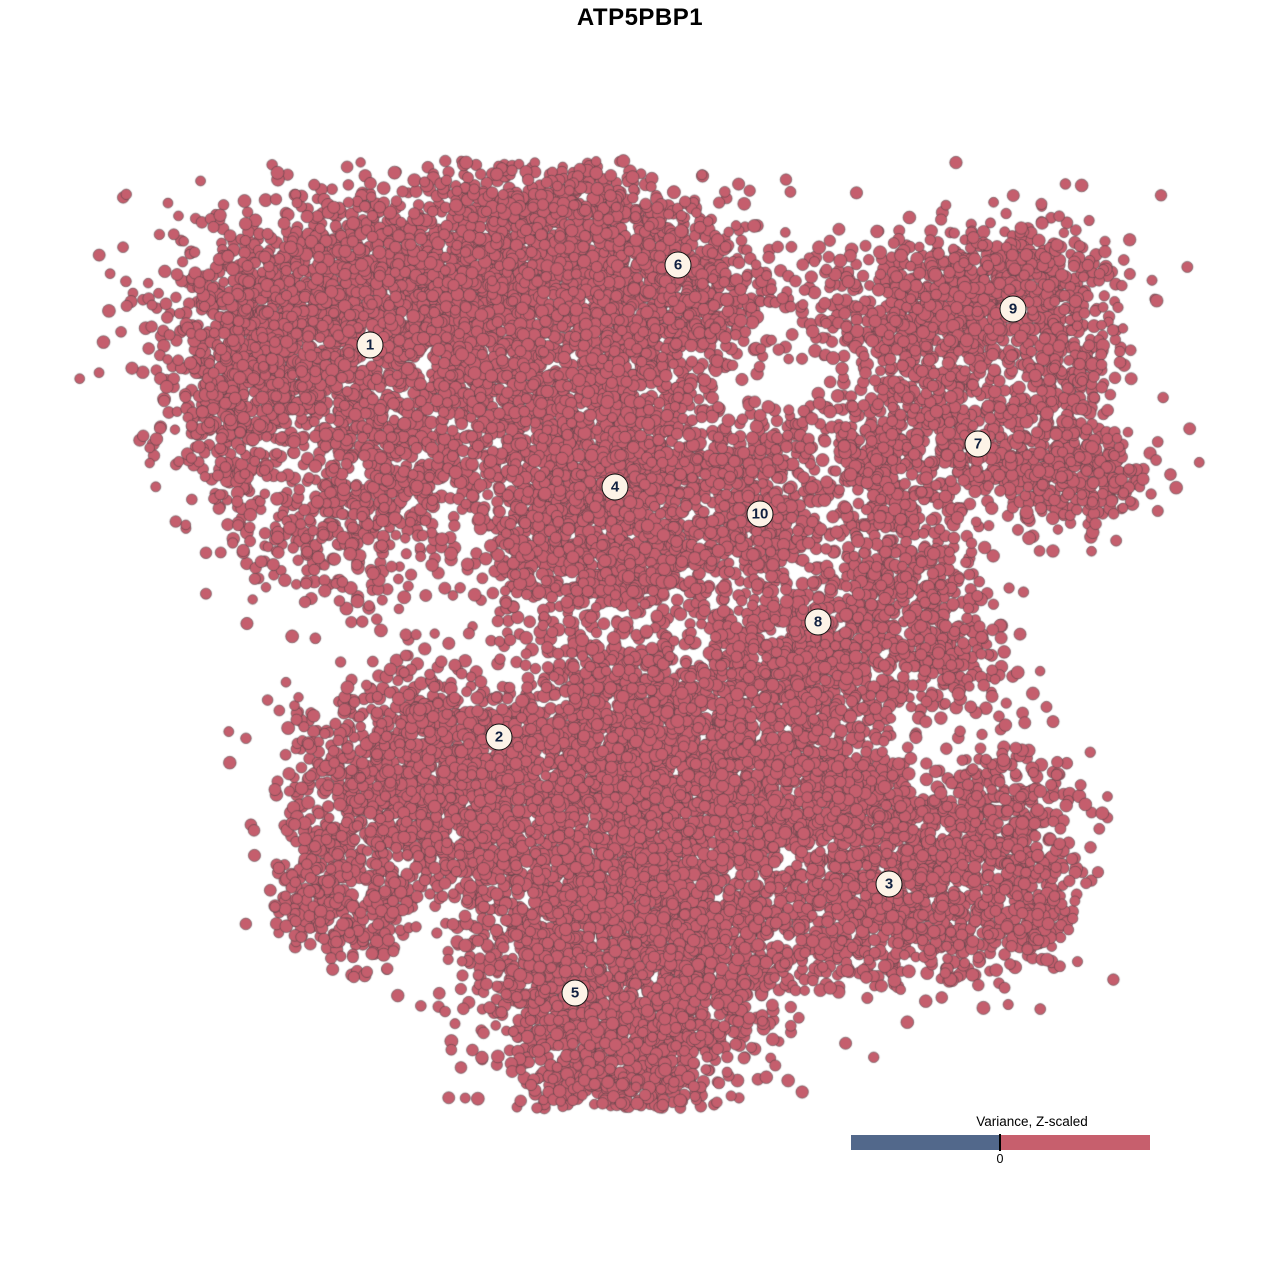  Describe the element at coordinates (499, 737) in the screenshot. I see `cluster-label-2: 2` at that location.